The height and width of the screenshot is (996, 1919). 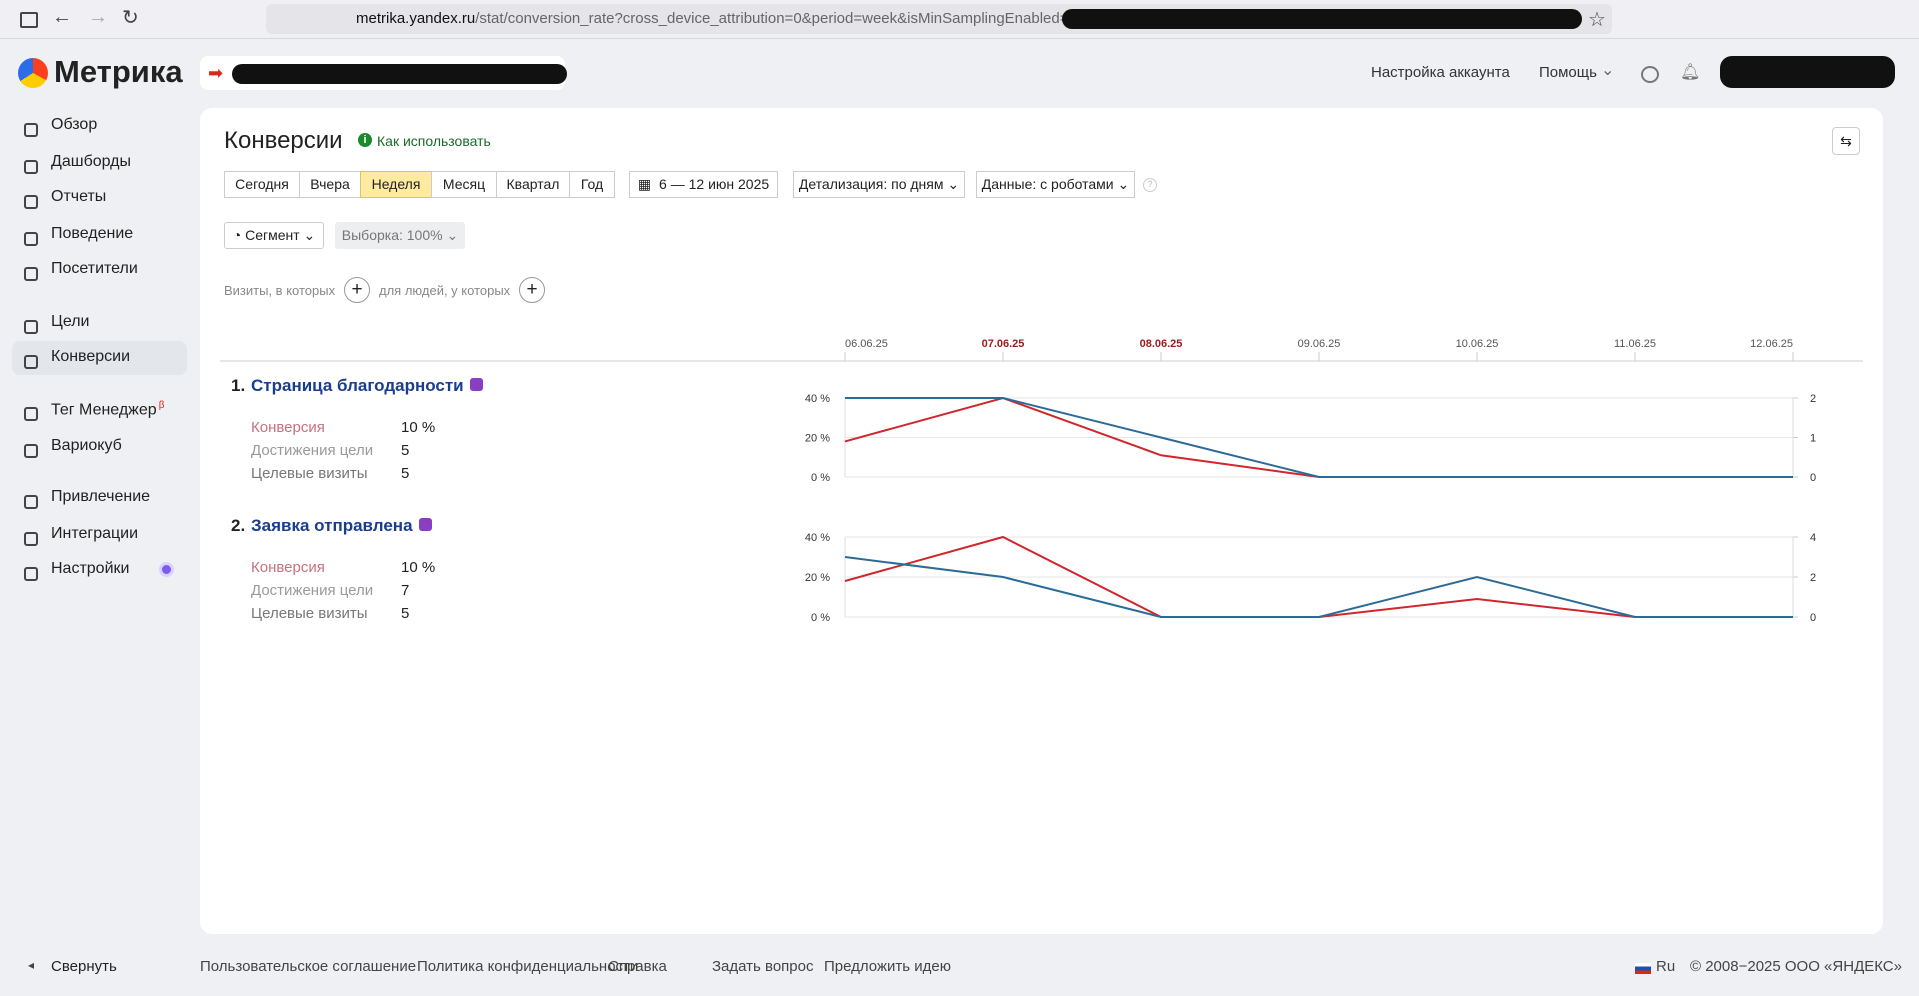 I want to click on data-help-icon: ?, so click(x=1150, y=185).